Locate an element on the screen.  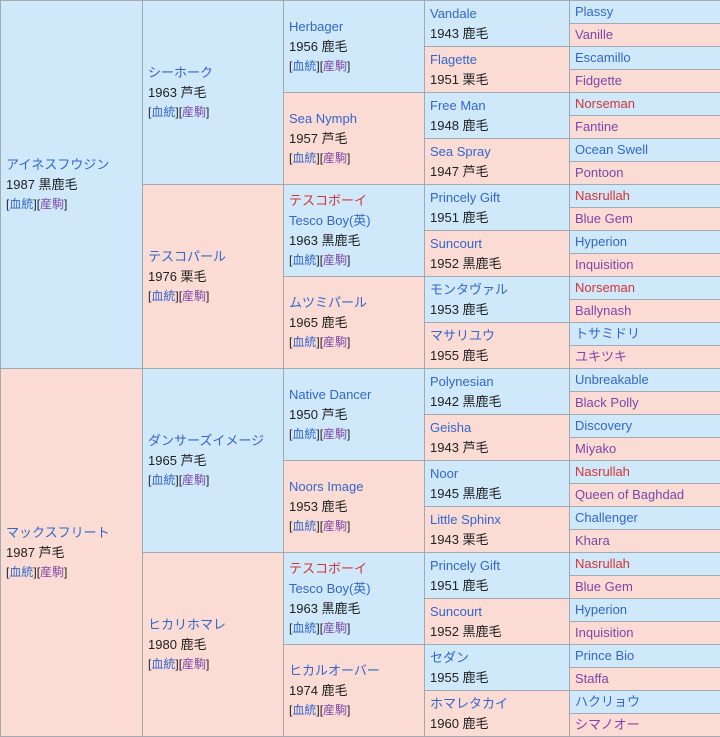
pedigree-cell-gen5: Hyperion is located at coordinates (645, 610).